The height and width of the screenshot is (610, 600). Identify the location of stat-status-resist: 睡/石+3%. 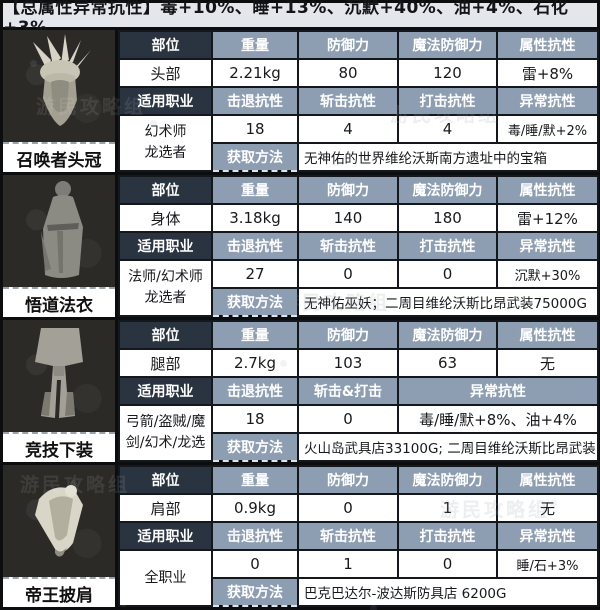
(547, 564).